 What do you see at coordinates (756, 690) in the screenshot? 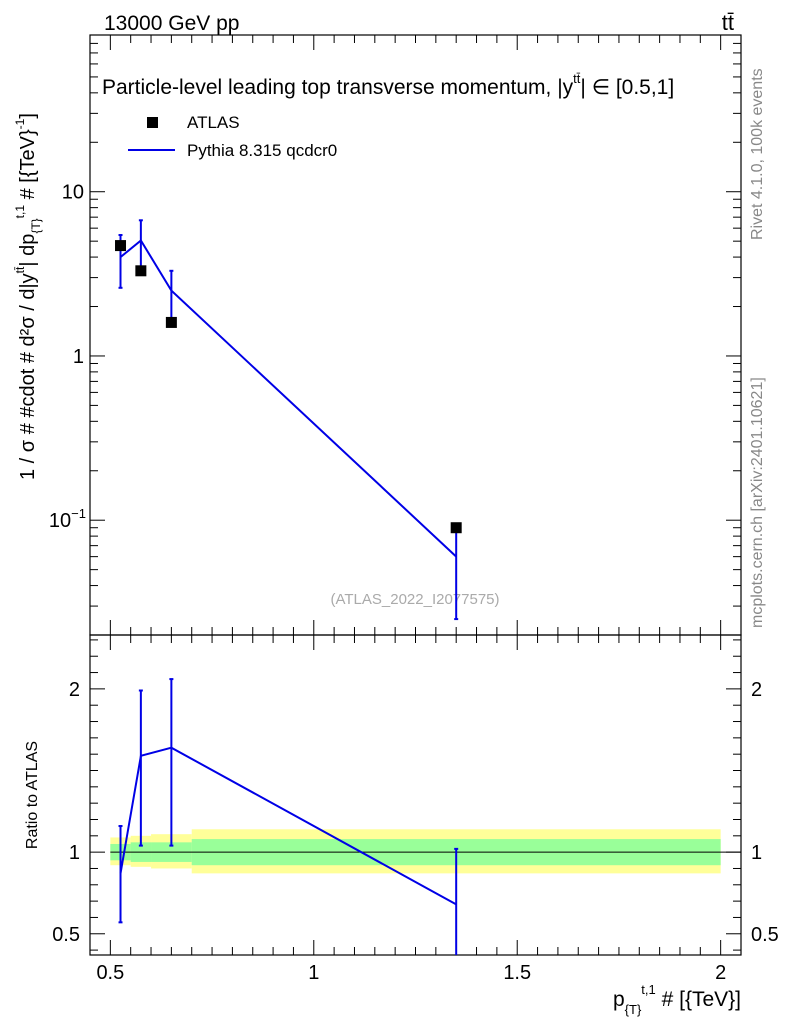
I see `ratio-y-tick-label-right: 2` at bounding box center [756, 690].